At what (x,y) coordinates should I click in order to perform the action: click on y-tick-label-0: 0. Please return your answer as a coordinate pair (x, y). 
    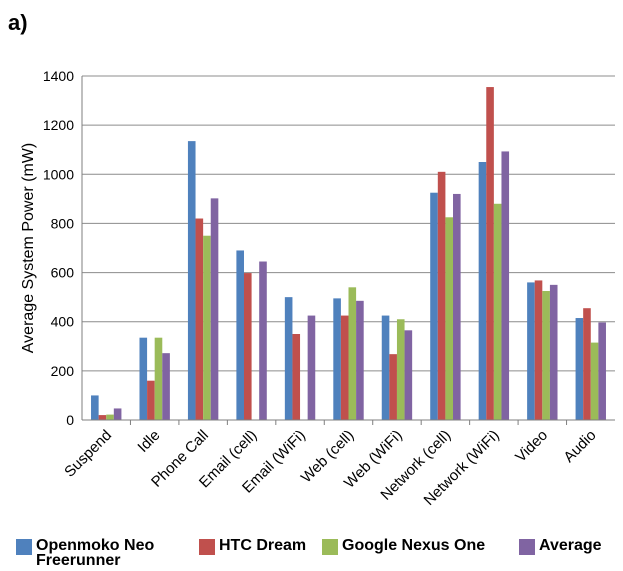
    Looking at the image, I should click on (70, 420).